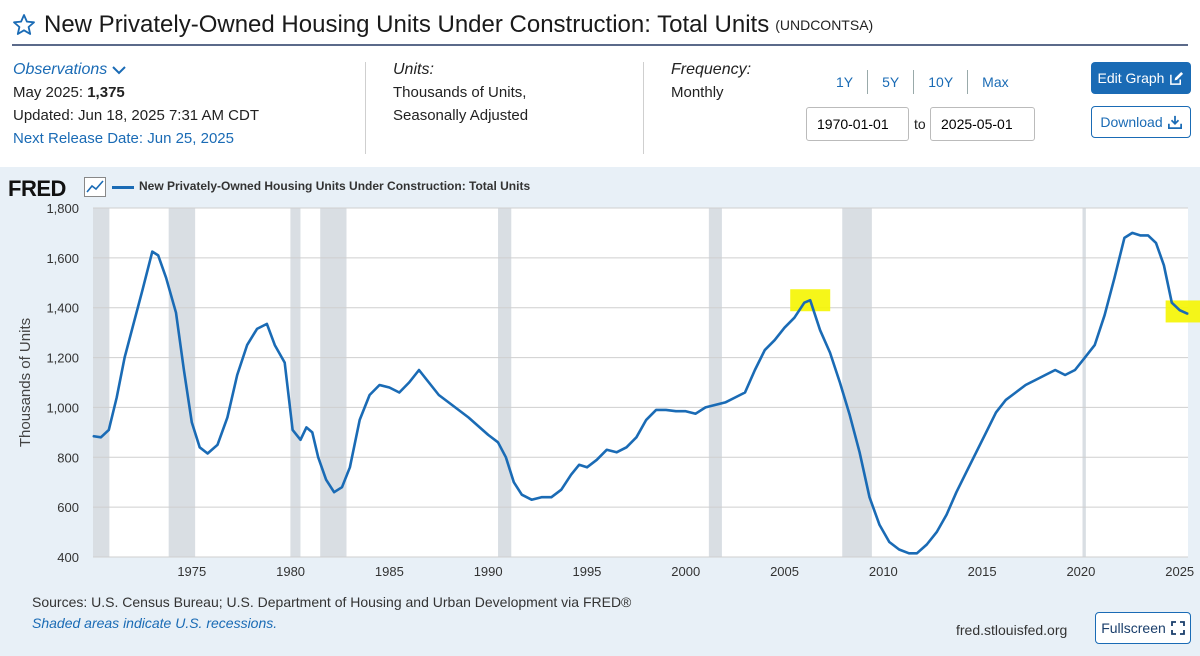  I want to click on observations-label: Observations, so click(60, 69).